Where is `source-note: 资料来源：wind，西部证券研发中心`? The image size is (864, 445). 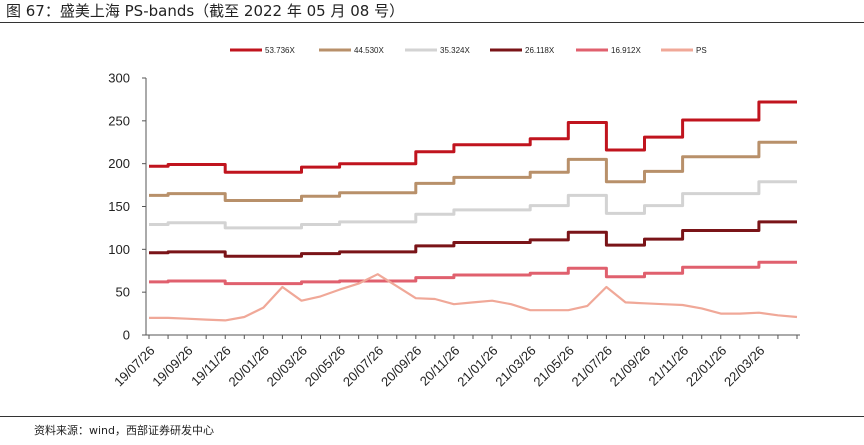 source-note: 资料来源：wind，西部证券研发中心 is located at coordinates (124, 430).